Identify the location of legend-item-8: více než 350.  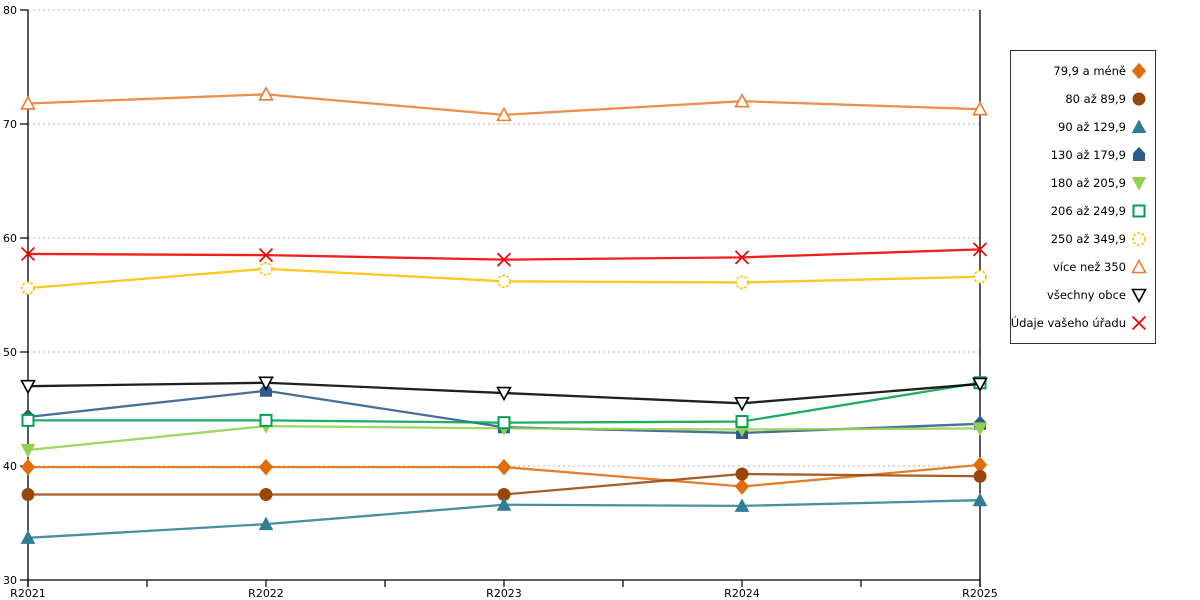
(1081, 267).